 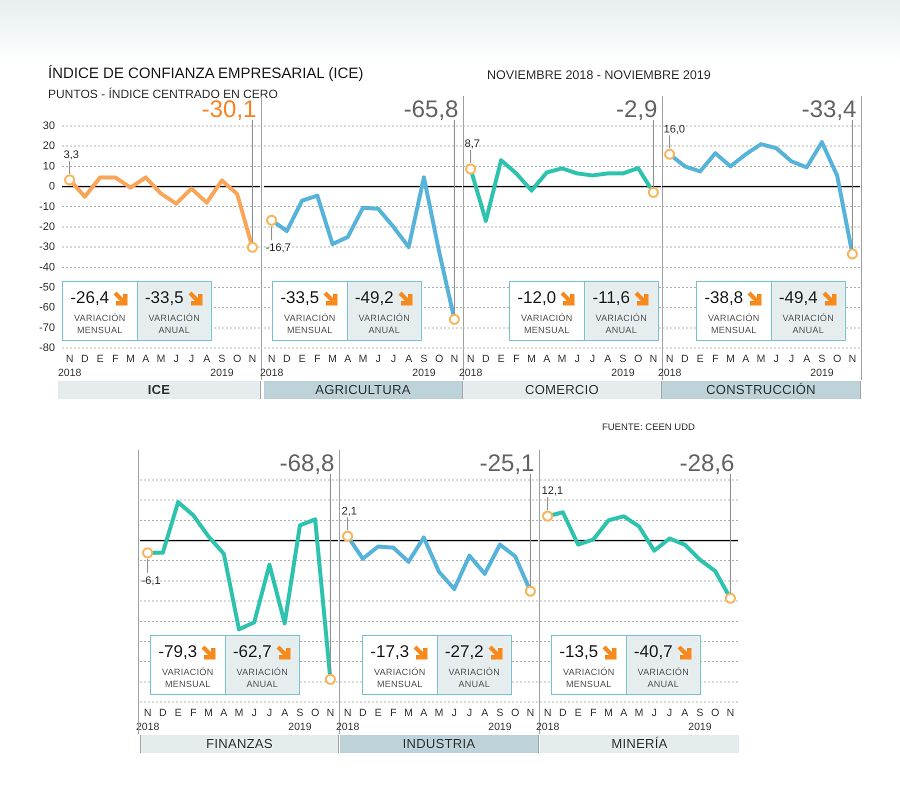 What do you see at coordinates (48, 166) in the screenshot?
I see `y-tick-label: 10` at bounding box center [48, 166].